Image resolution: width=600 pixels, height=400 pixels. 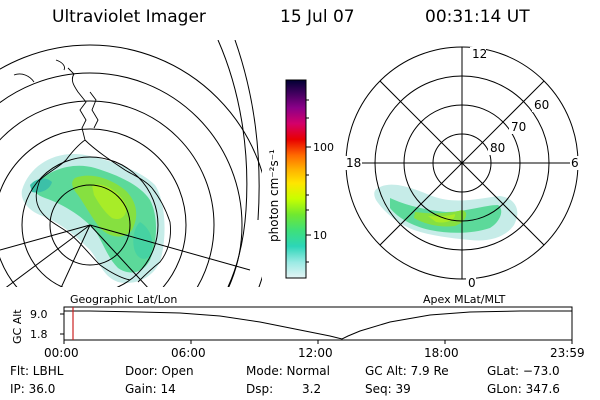 What do you see at coordinates (523, 389) in the screenshot?
I see `glon-value: GLon: 347.6` at bounding box center [523, 389].